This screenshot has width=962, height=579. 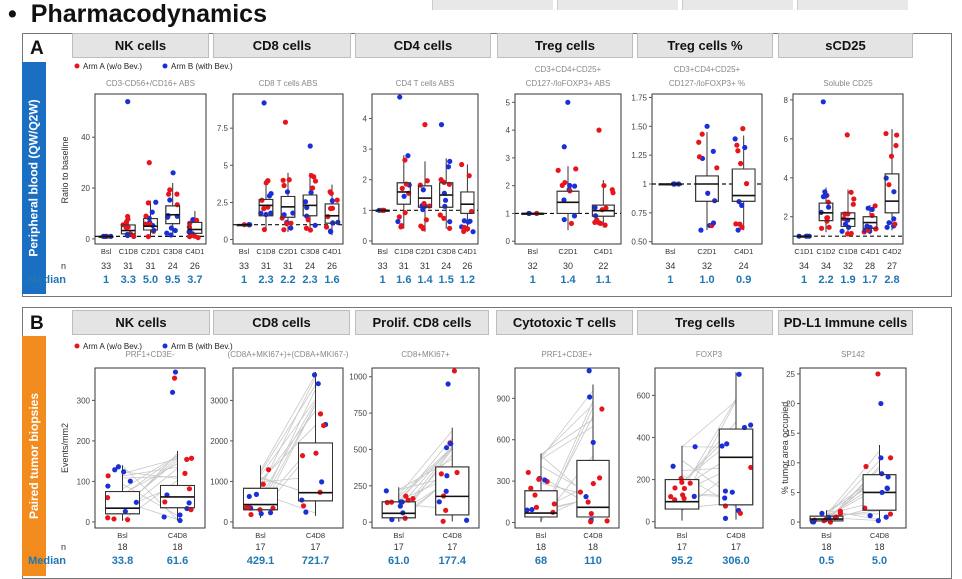 I want to click on b-chart-3-point, so click(x=527, y=510).